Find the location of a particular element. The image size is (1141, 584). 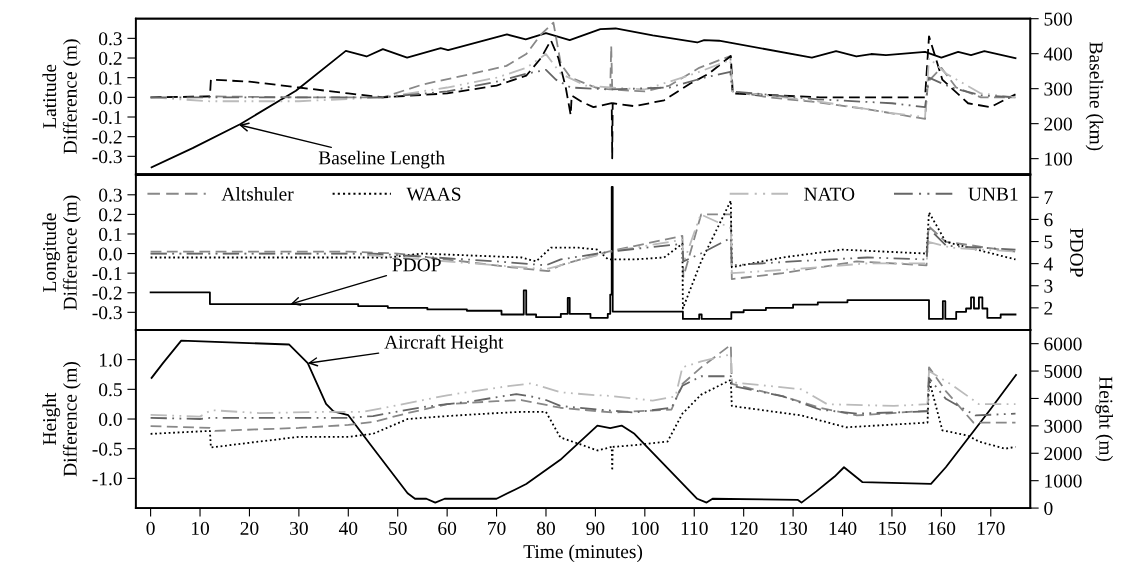

x-tick-label: 110 is located at coordinates (694, 528).